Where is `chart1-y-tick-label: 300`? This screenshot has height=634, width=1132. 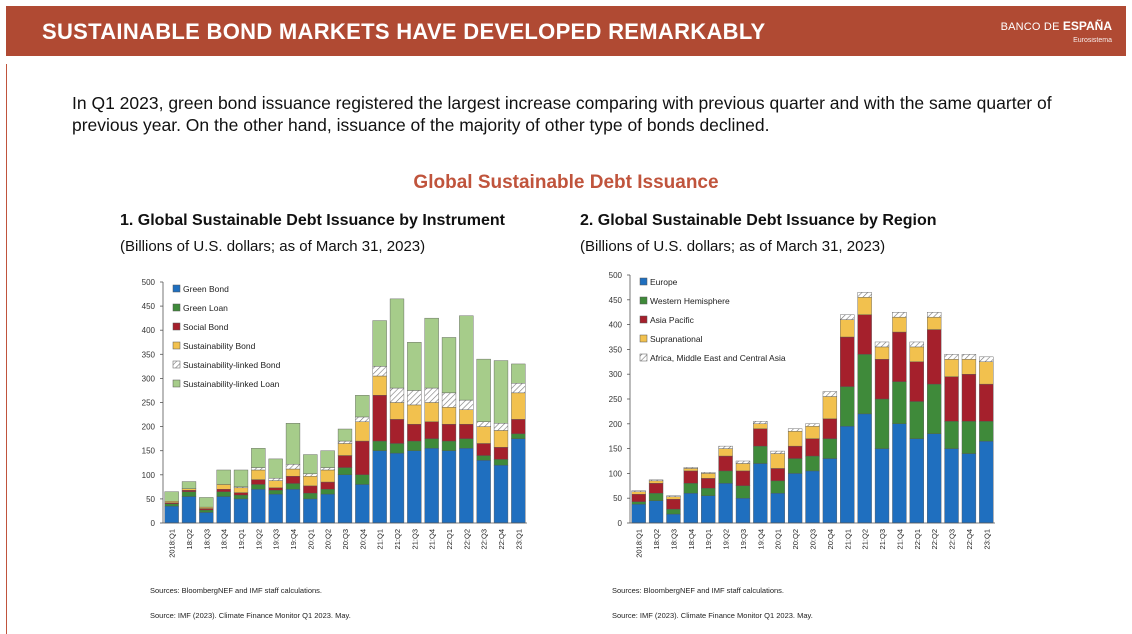 chart1-y-tick-label: 300 is located at coordinates (149, 378).